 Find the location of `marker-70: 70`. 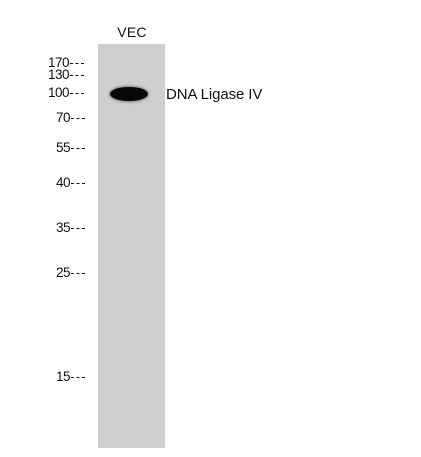

marker-70: 70 is located at coordinates (67, 118).